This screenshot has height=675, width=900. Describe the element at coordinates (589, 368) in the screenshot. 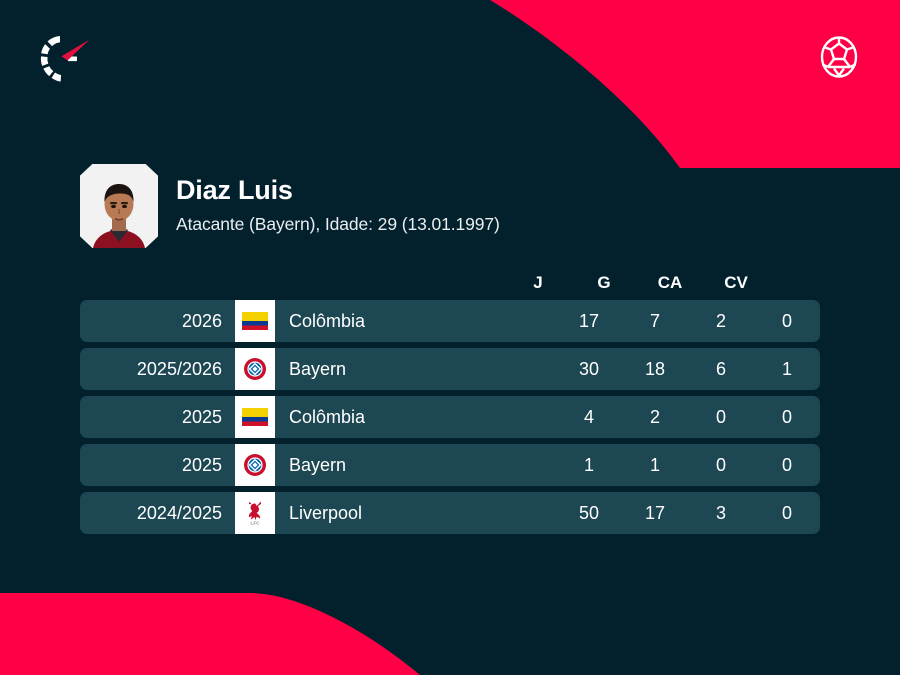

I see `cell-j: 30` at that location.